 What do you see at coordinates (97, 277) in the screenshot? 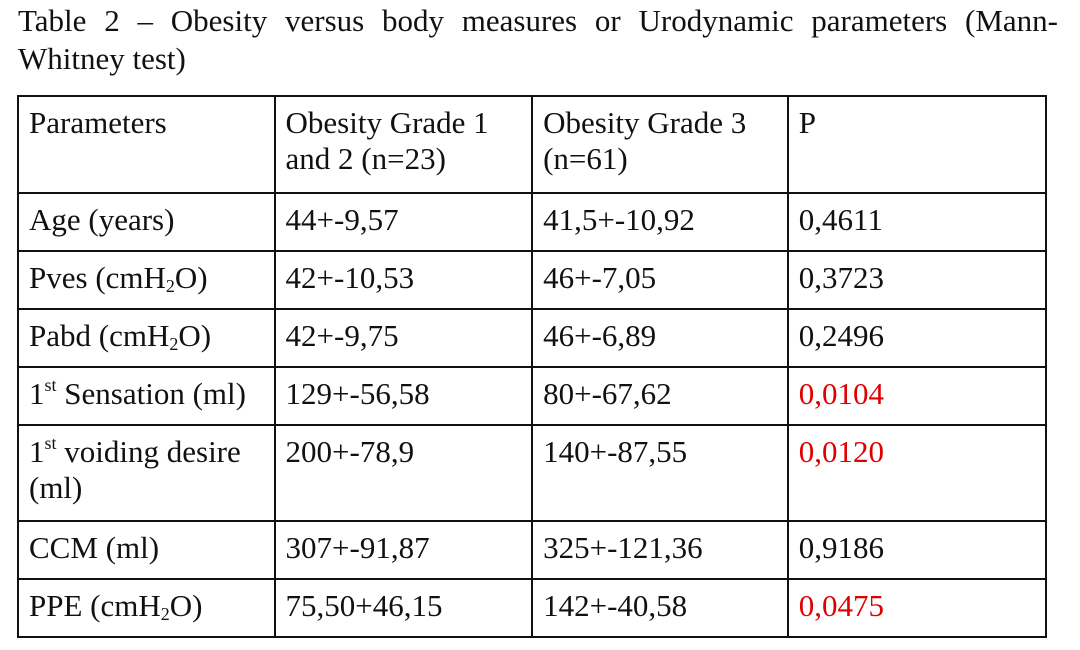
I see `param-label-pre: Pves (cmH` at bounding box center [97, 277].